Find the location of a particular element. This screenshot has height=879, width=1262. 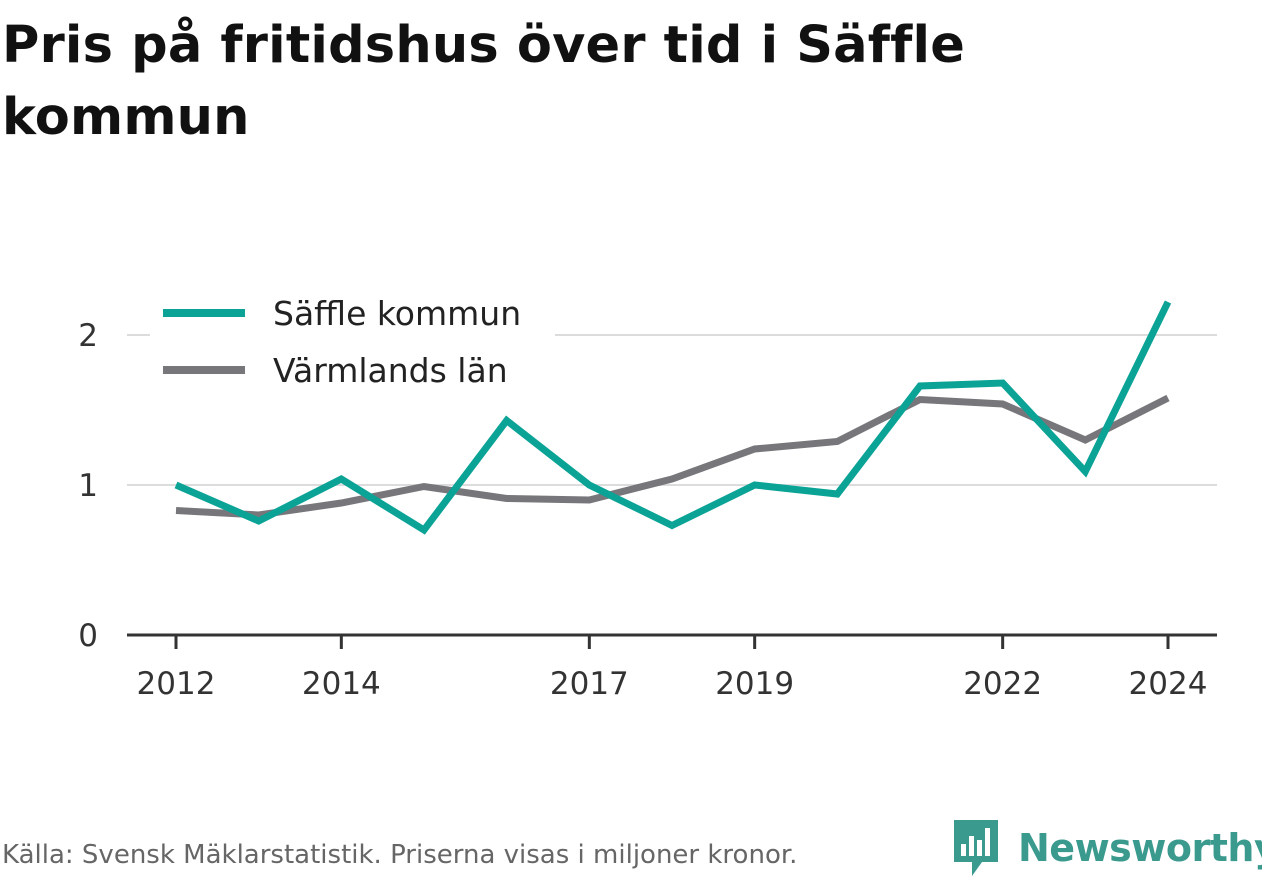

x-tick-label: 2017 is located at coordinates (589, 684).